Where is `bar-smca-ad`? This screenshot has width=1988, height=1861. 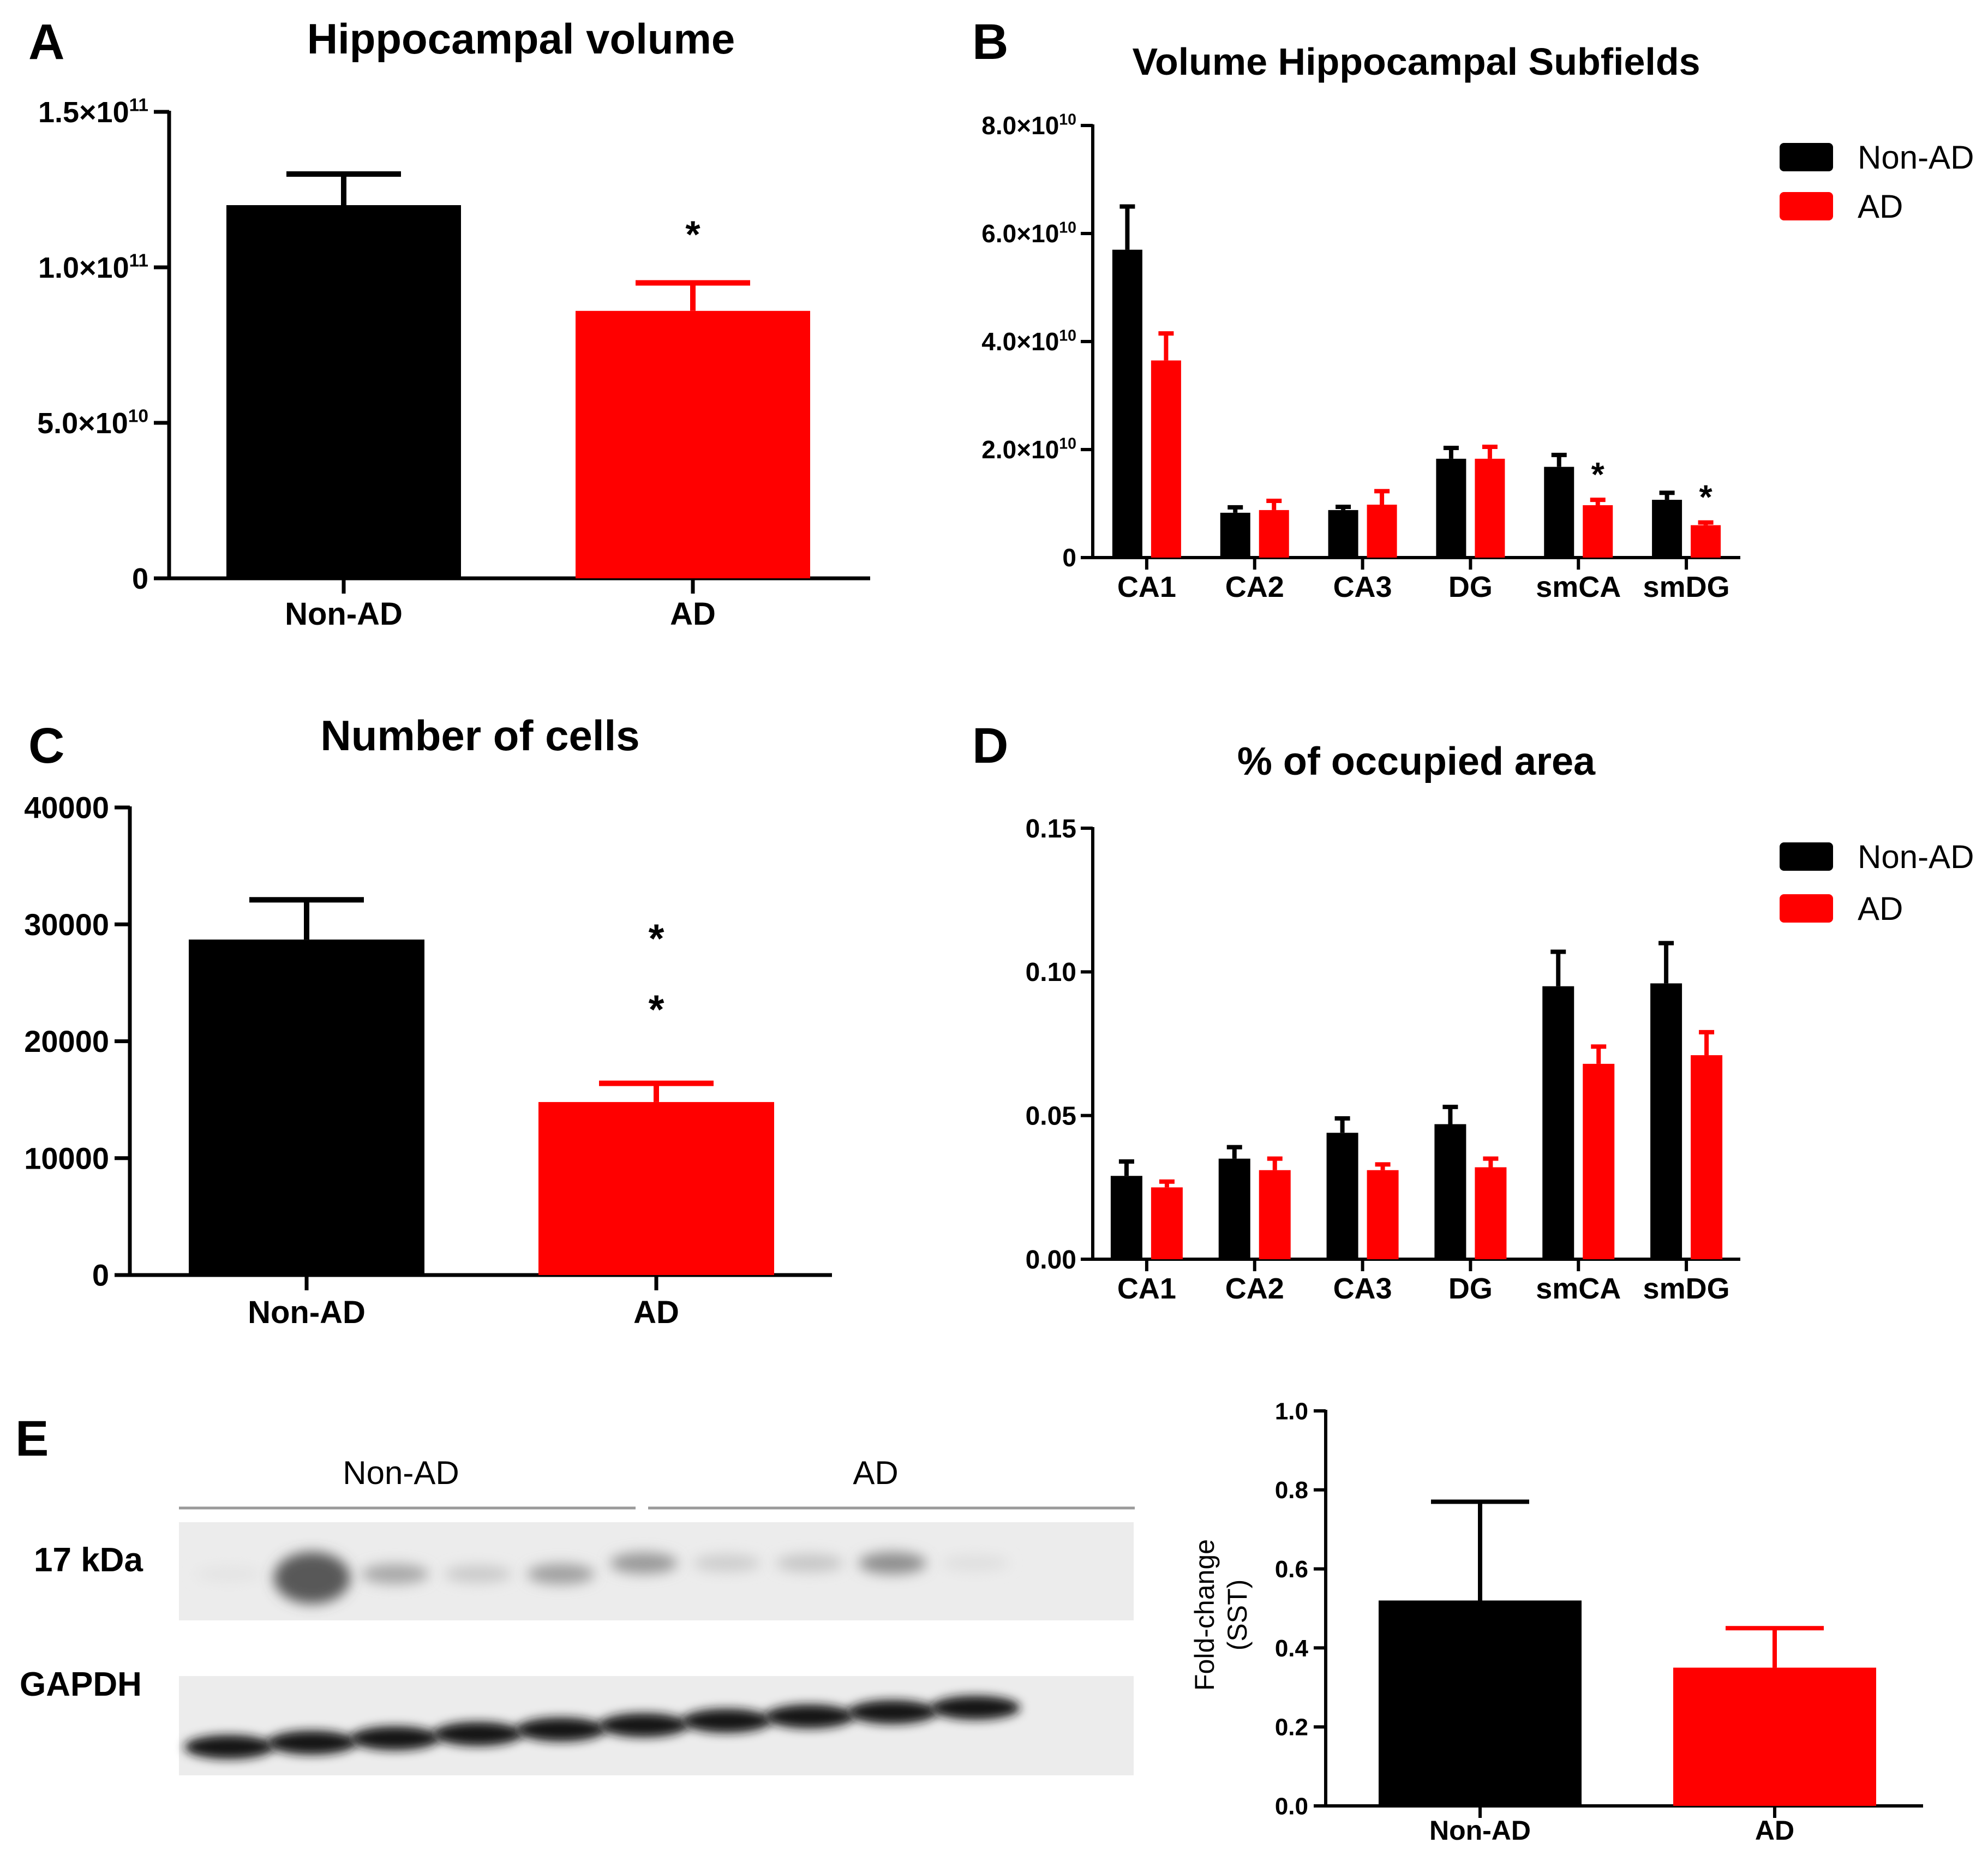 bar-smca-ad is located at coordinates (1598, 531).